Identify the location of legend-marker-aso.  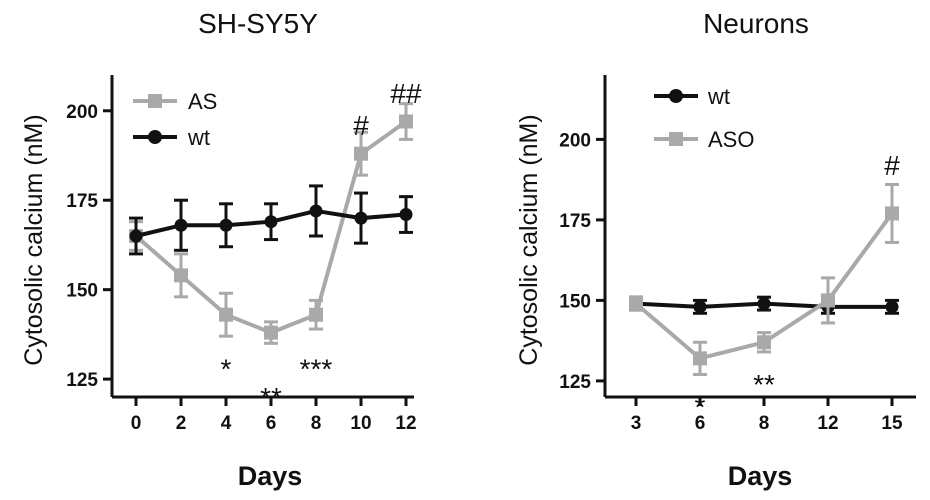
(676, 139).